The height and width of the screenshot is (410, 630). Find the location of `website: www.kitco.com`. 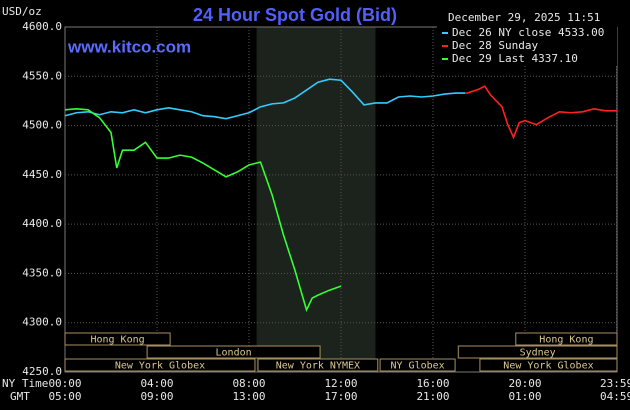

website: www.kitco.com is located at coordinates (129, 46).